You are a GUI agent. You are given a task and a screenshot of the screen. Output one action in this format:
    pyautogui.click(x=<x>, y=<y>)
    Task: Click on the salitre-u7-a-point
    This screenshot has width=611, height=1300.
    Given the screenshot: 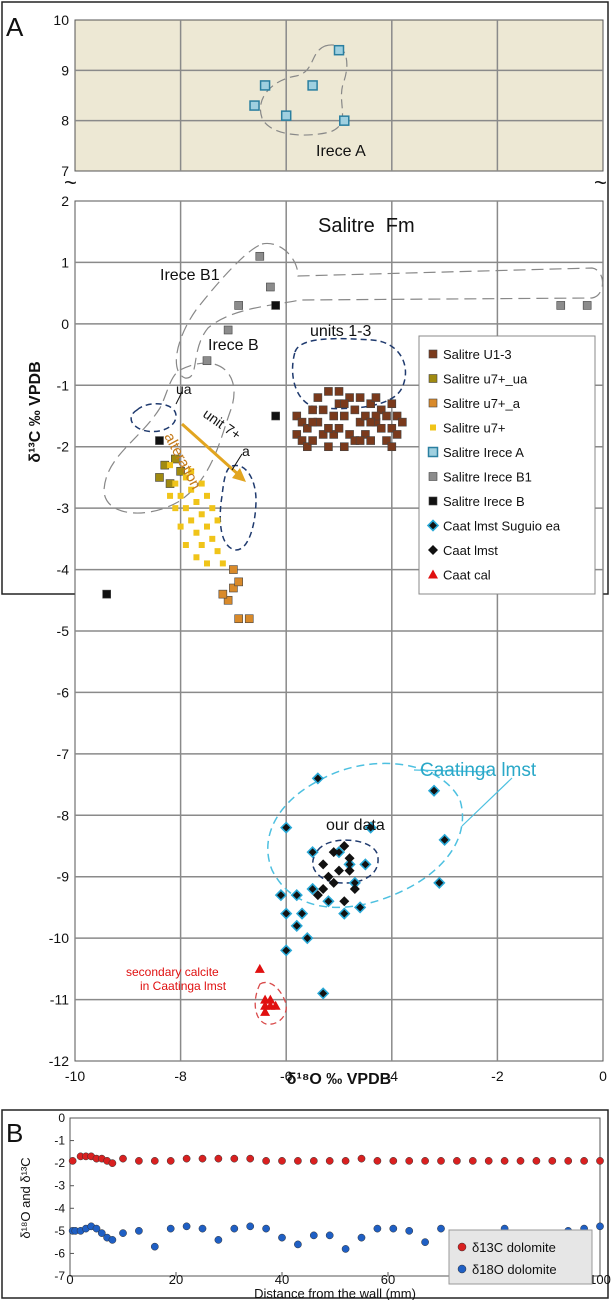 What is the action you would take?
    pyautogui.click(x=249, y=619)
    